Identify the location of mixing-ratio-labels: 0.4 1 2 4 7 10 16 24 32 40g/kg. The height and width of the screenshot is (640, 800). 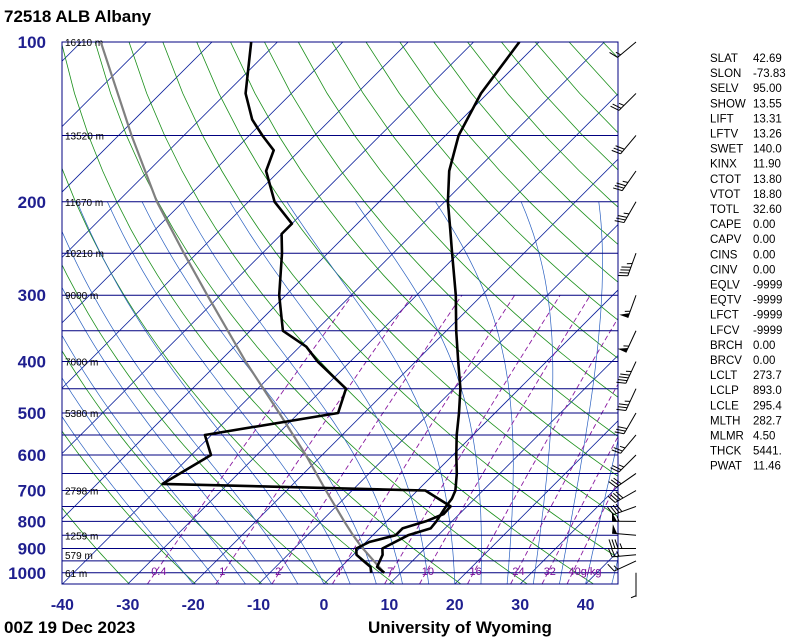
(376, 572).